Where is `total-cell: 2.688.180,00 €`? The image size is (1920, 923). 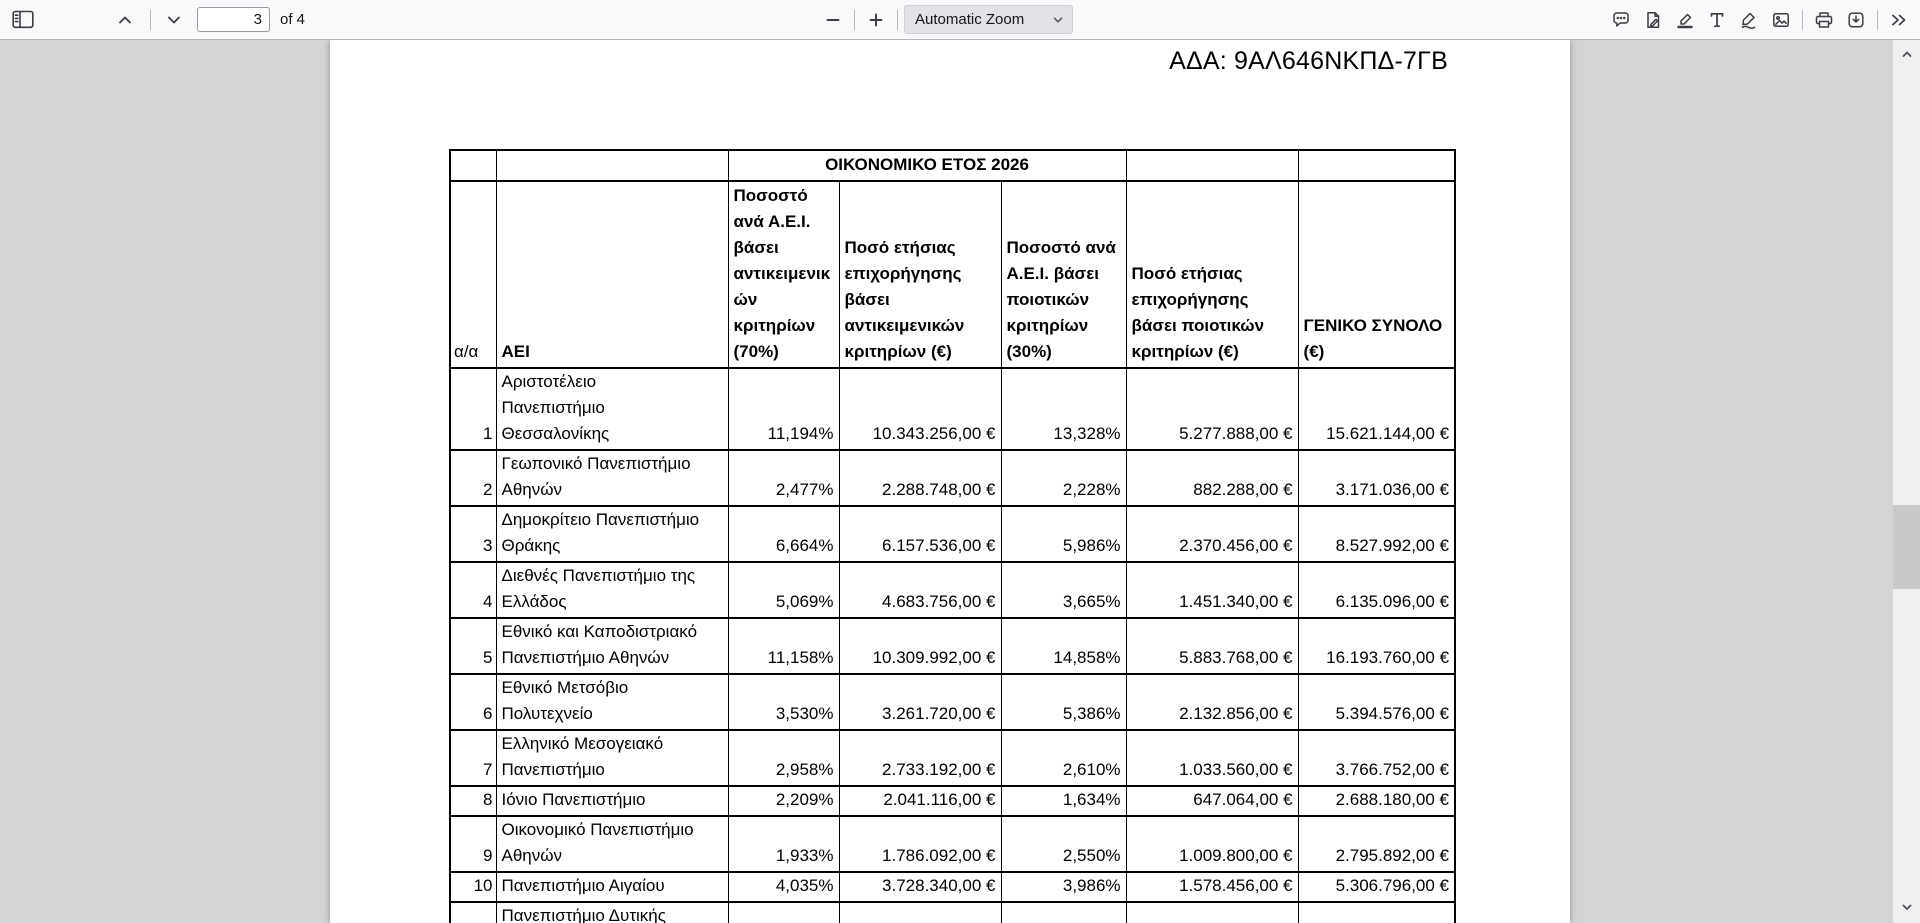 total-cell: 2.688.180,00 € is located at coordinates (1376, 801).